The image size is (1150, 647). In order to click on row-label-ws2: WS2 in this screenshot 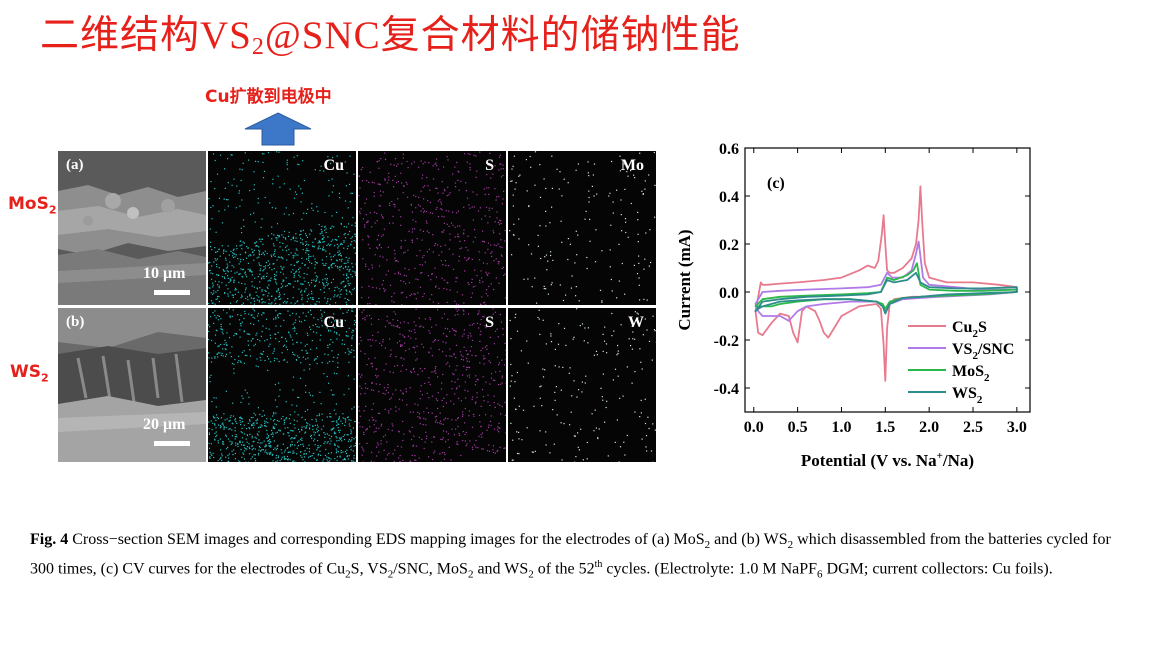, I will do `click(29, 373)`.